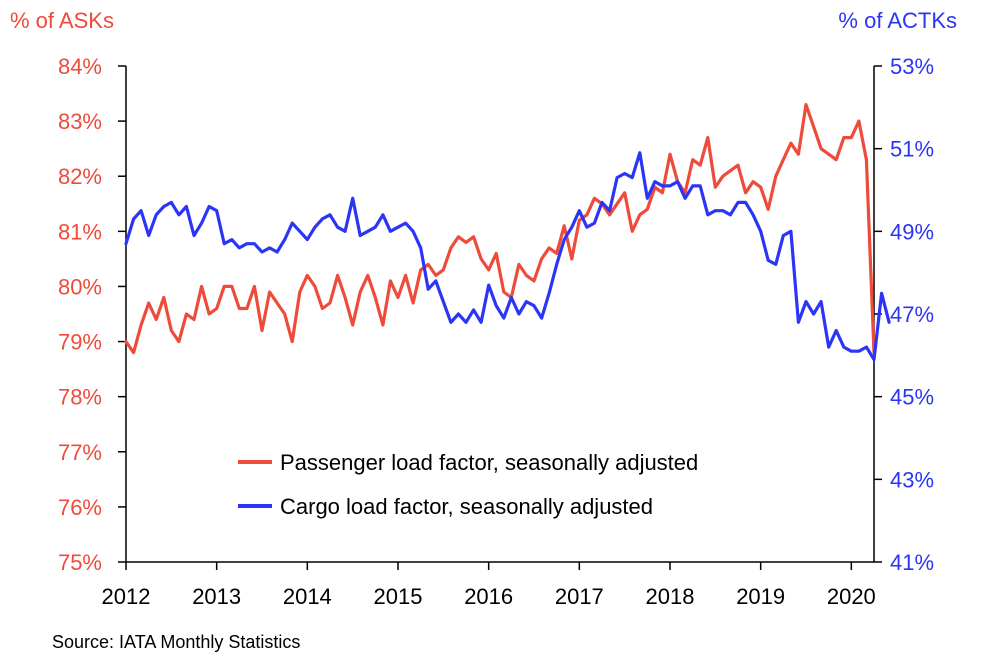  I want to click on right-axis-title: % of ACTKs, so click(897, 20).